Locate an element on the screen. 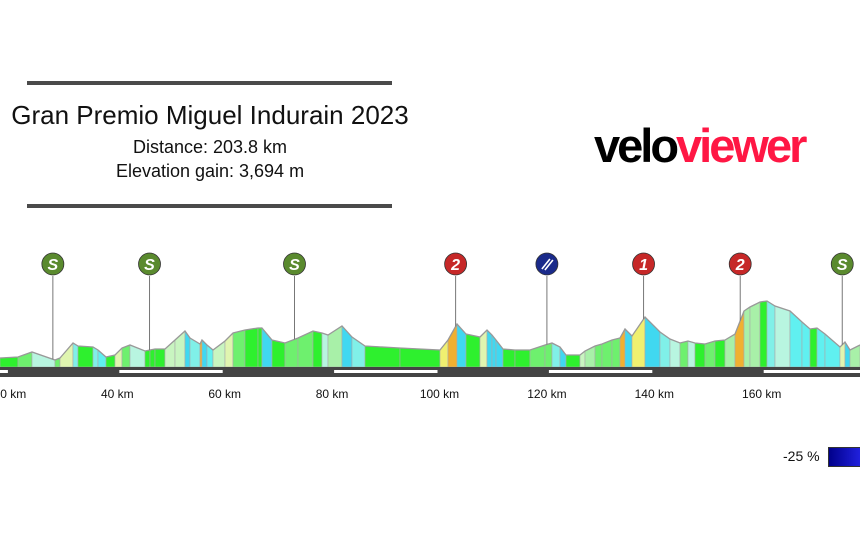  x-tick-label: 160 km is located at coordinates (761, 394).